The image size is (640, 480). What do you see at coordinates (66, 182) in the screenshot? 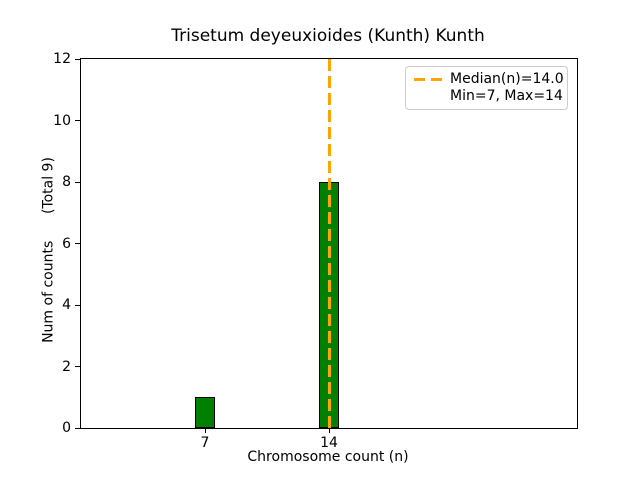
I see `y-tick-label: 8` at bounding box center [66, 182].